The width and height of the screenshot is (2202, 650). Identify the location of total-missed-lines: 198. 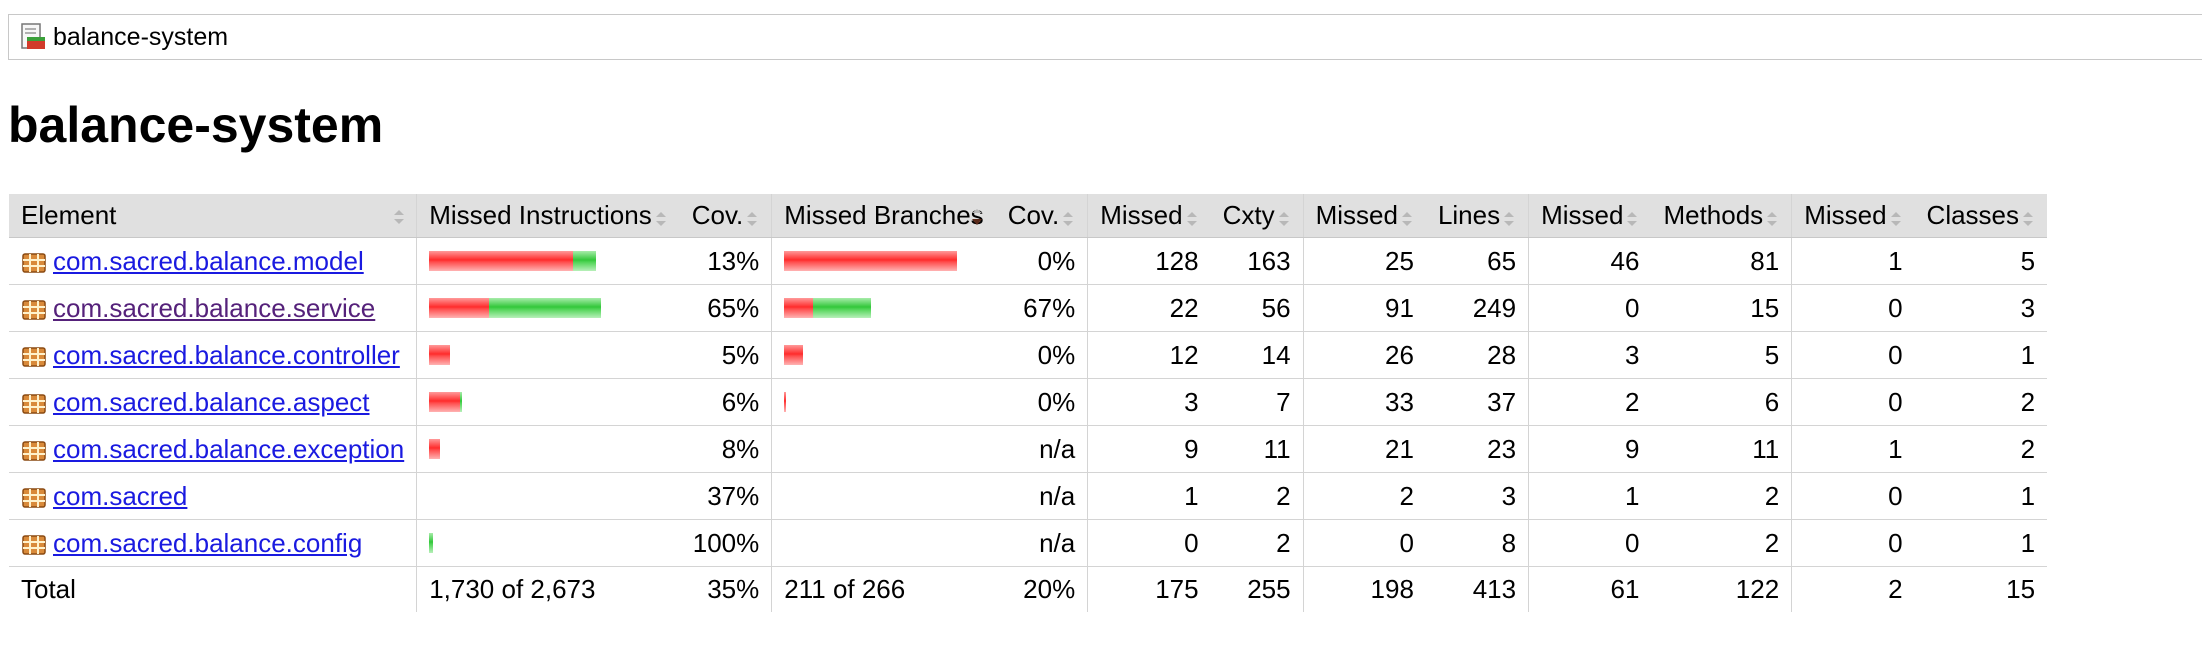
(1364, 589).